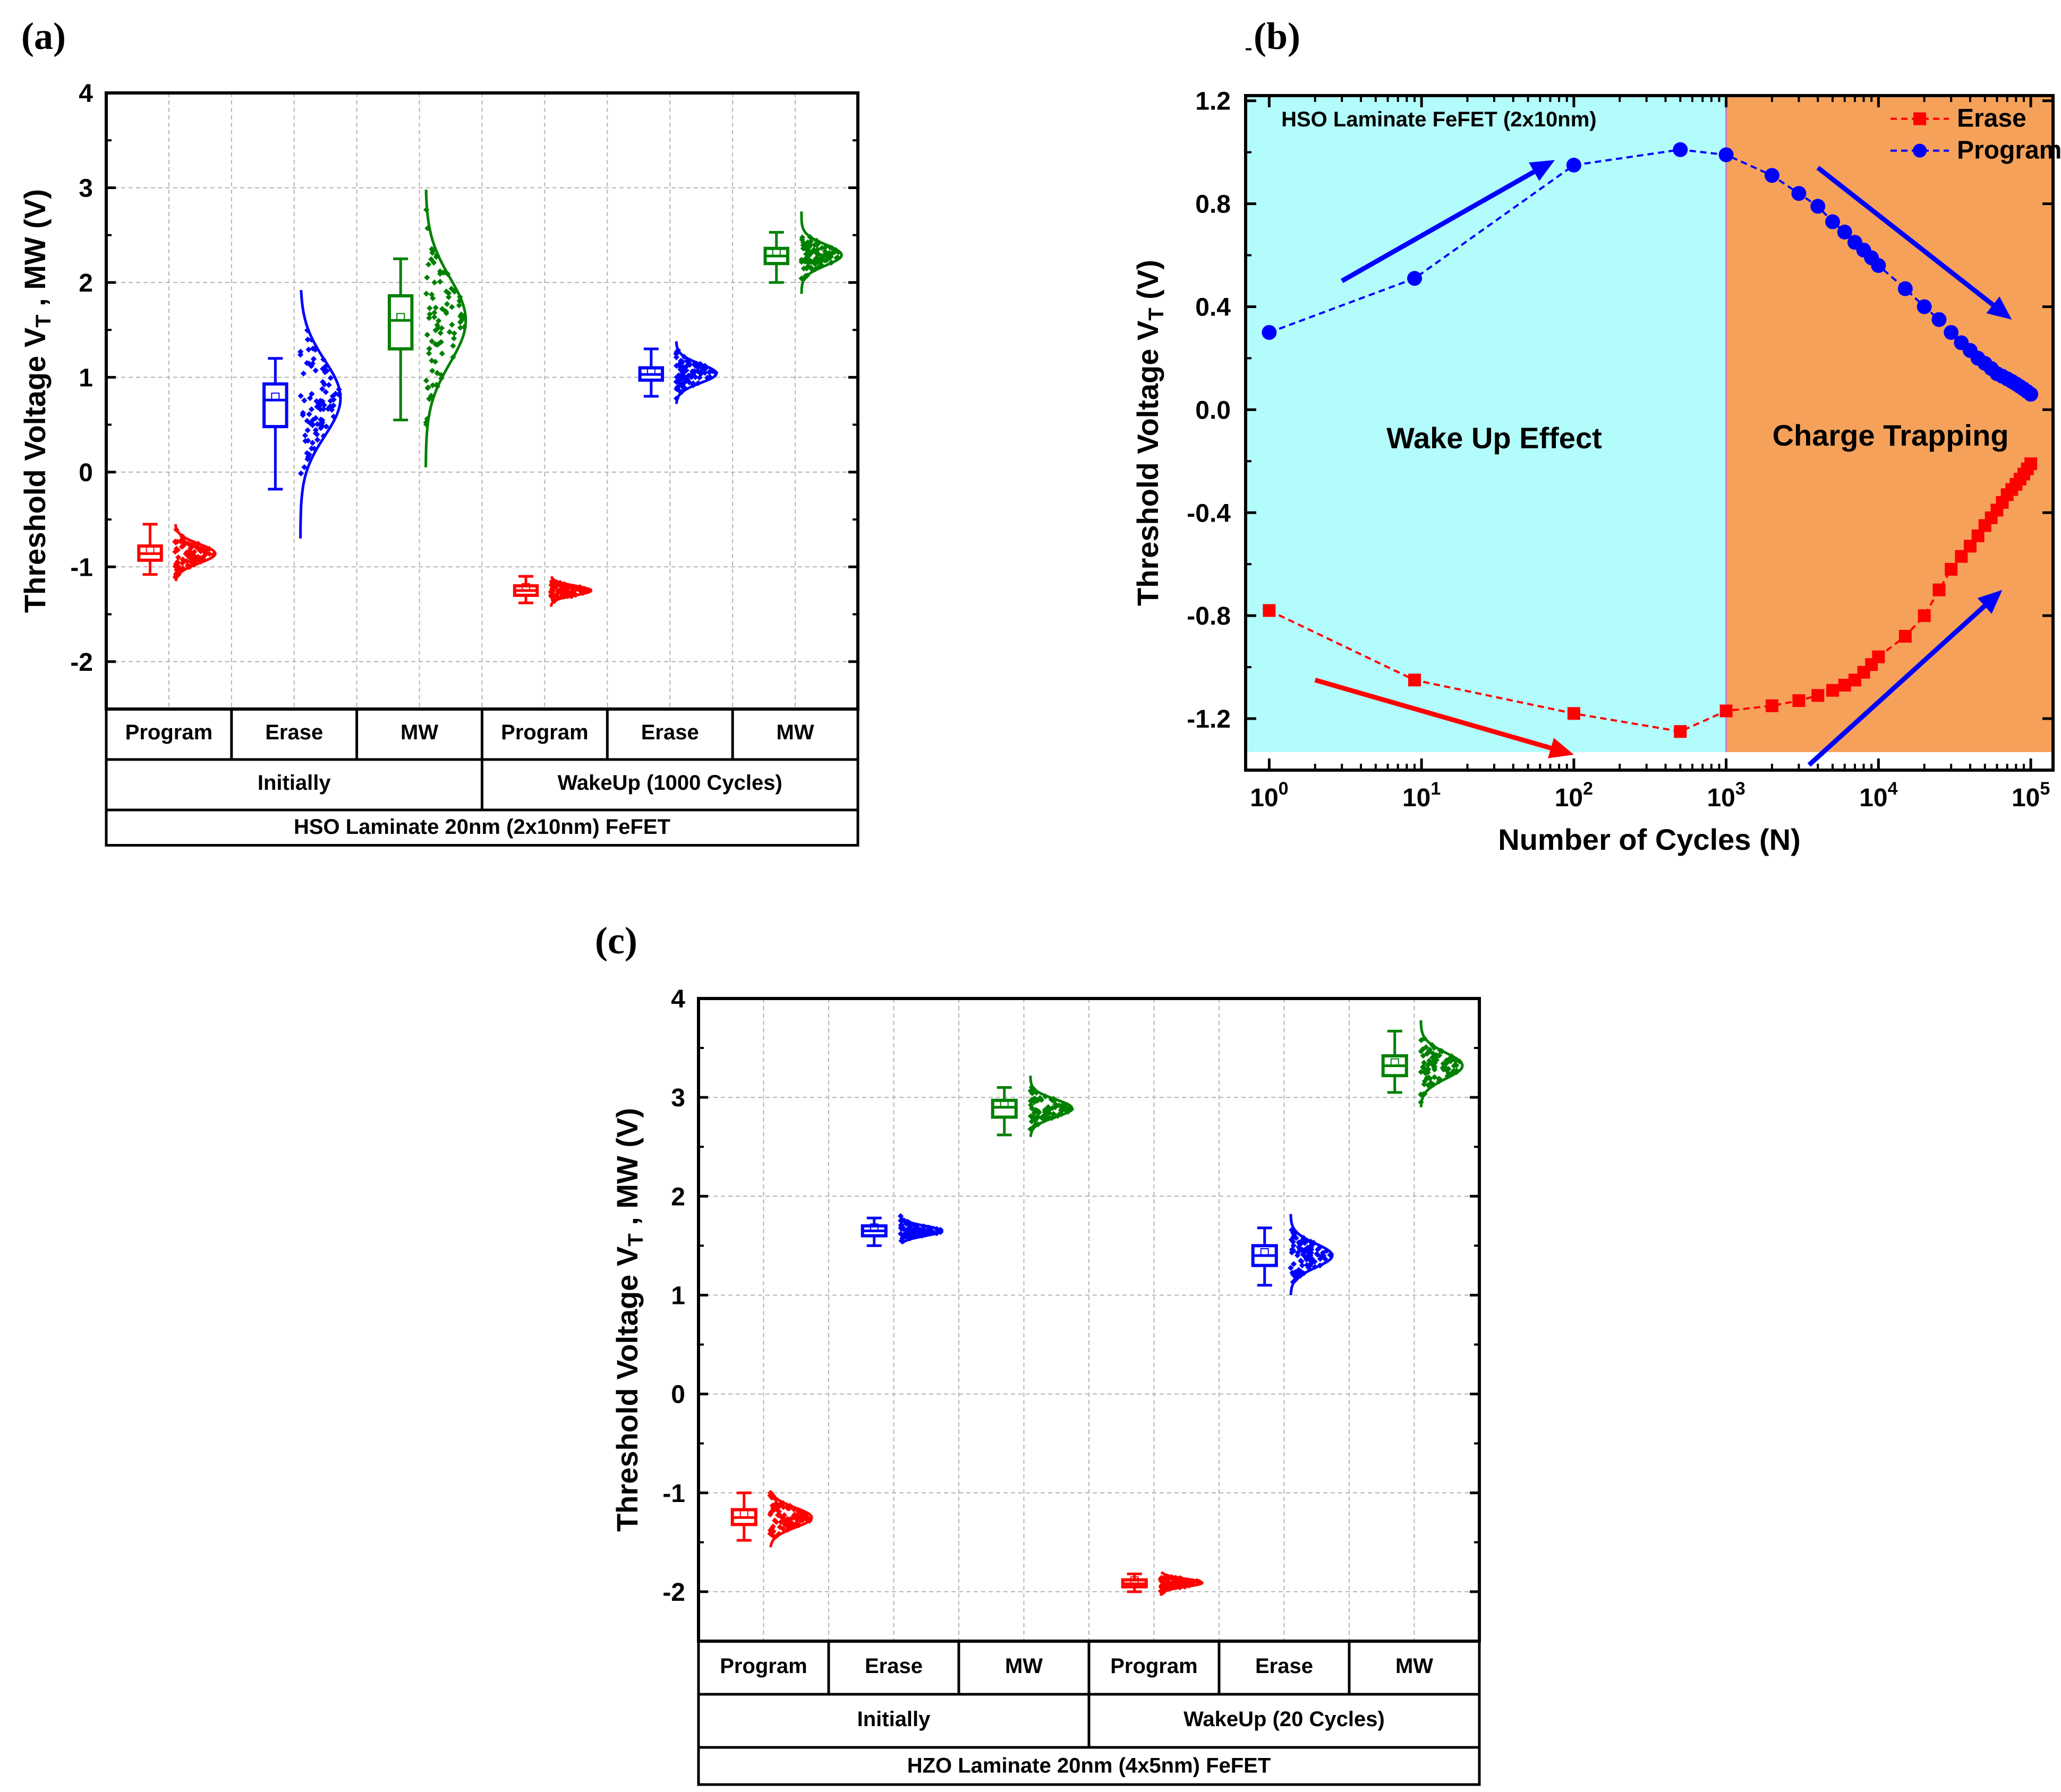  What do you see at coordinates (629, 1320) in the screenshot?
I see `y-axis-title: Threshold Voltage VT , MW (V)` at bounding box center [629, 1320].